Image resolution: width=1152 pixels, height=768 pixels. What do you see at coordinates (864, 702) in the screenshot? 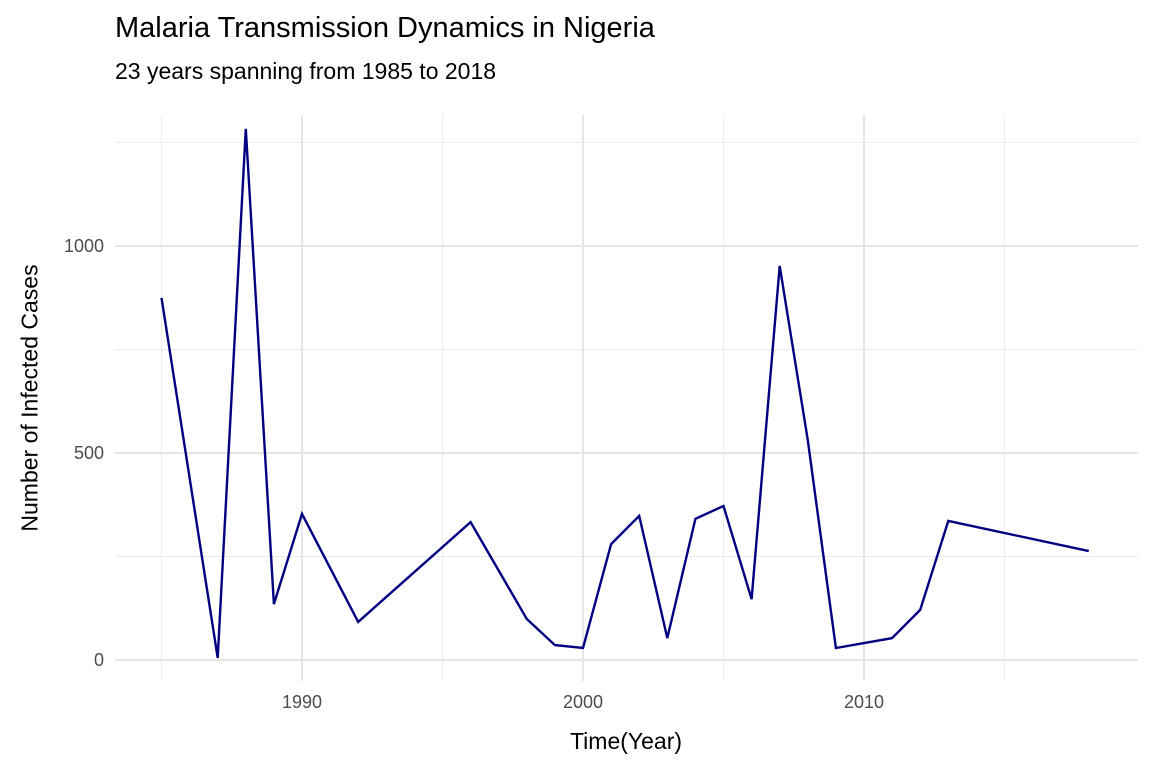
I see `x-tick-label: 2010` at bounding box center [864, 702].